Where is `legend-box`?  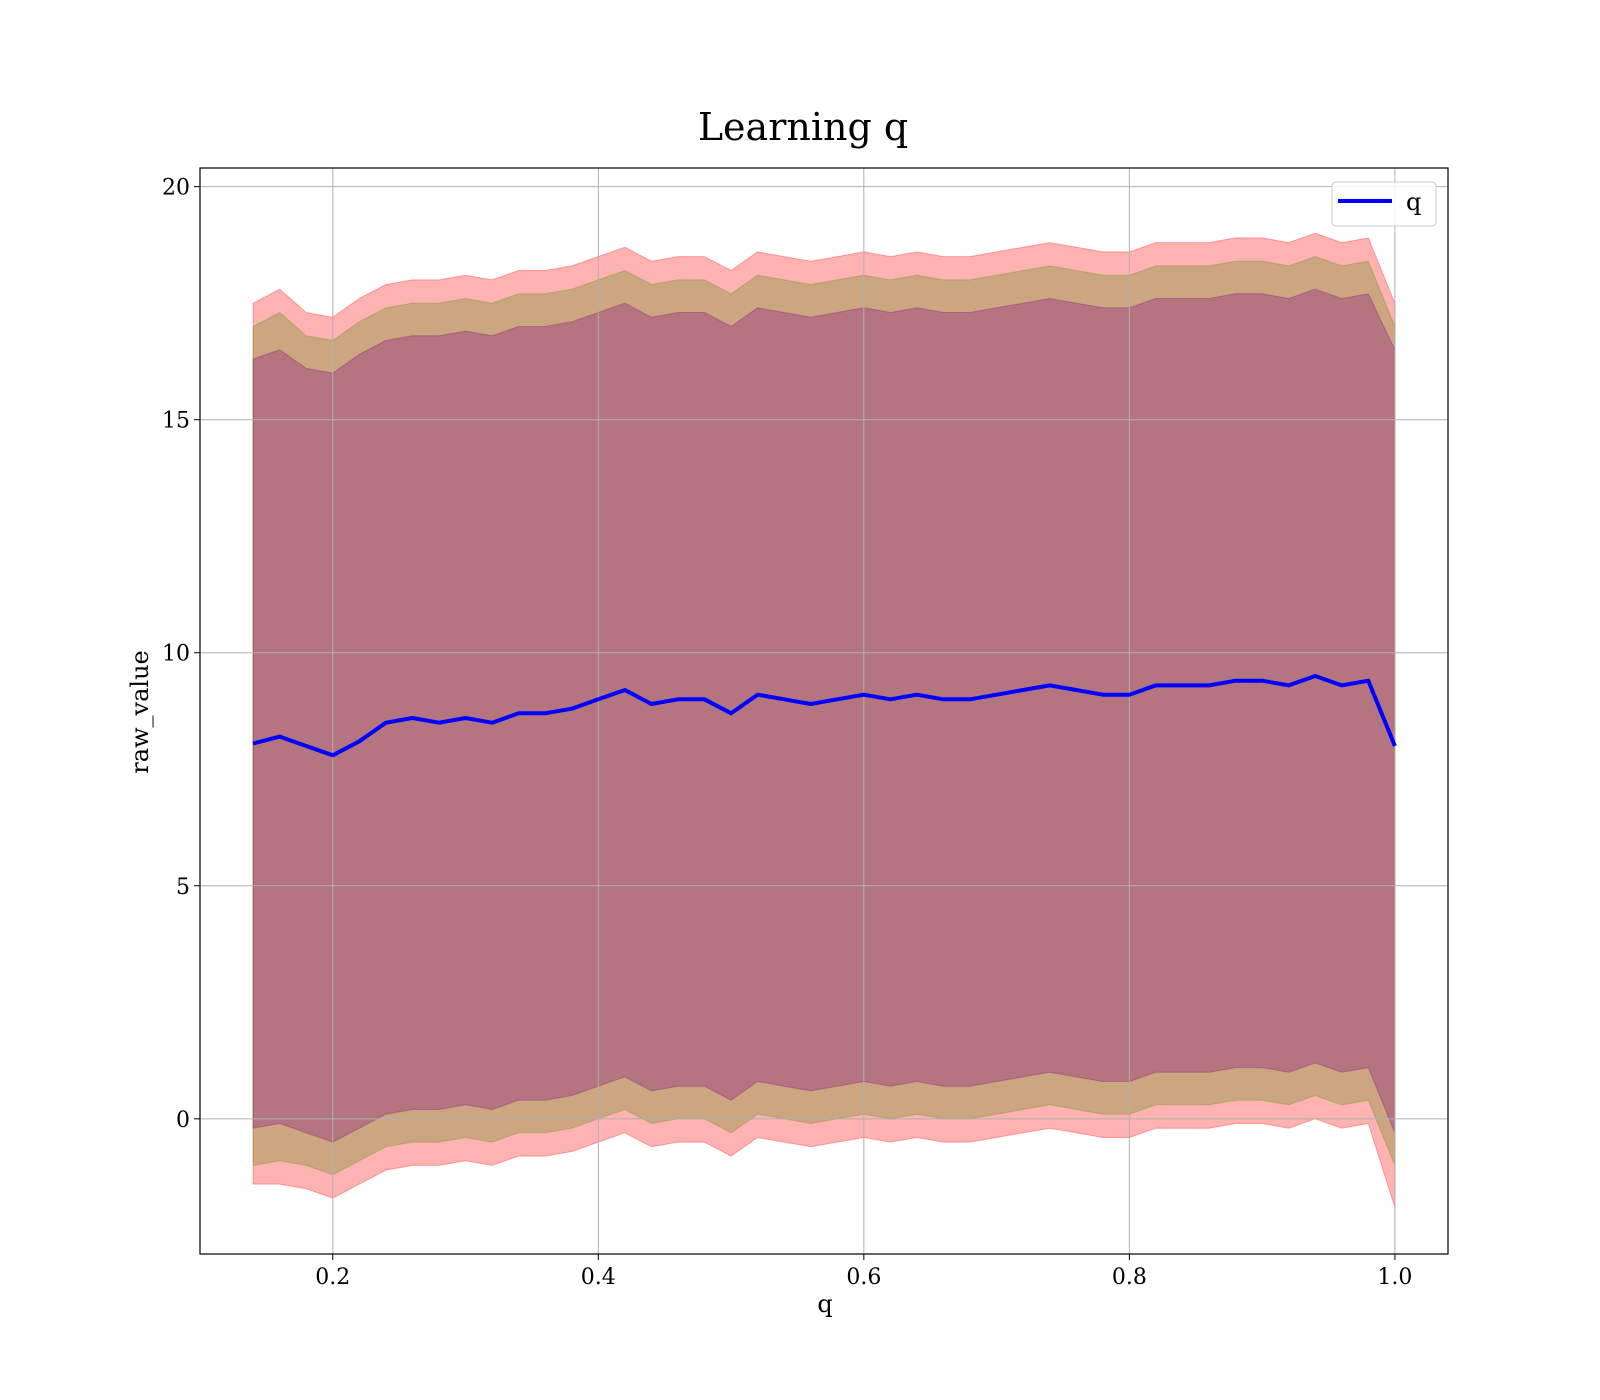 legend-box is located at coordinates (1384, 204).